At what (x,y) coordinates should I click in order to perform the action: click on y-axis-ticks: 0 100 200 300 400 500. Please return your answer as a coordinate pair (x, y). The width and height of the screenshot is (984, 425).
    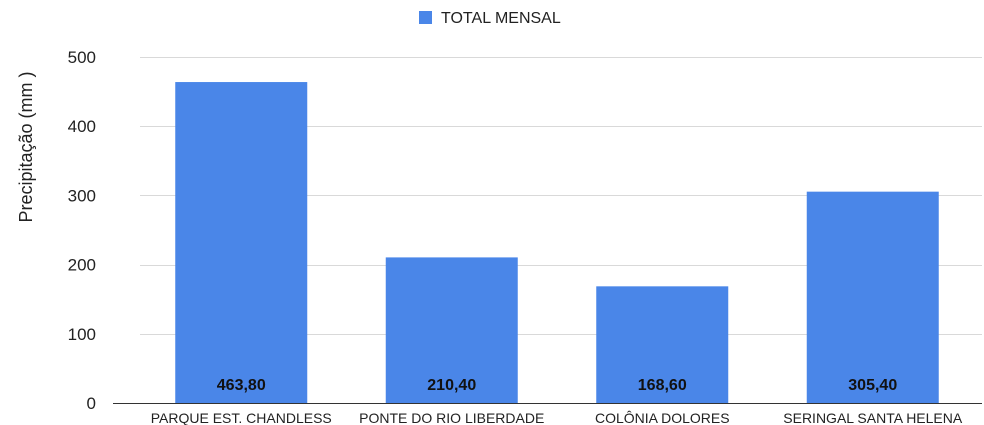
    Looking at the image, I should click on (82, 230).